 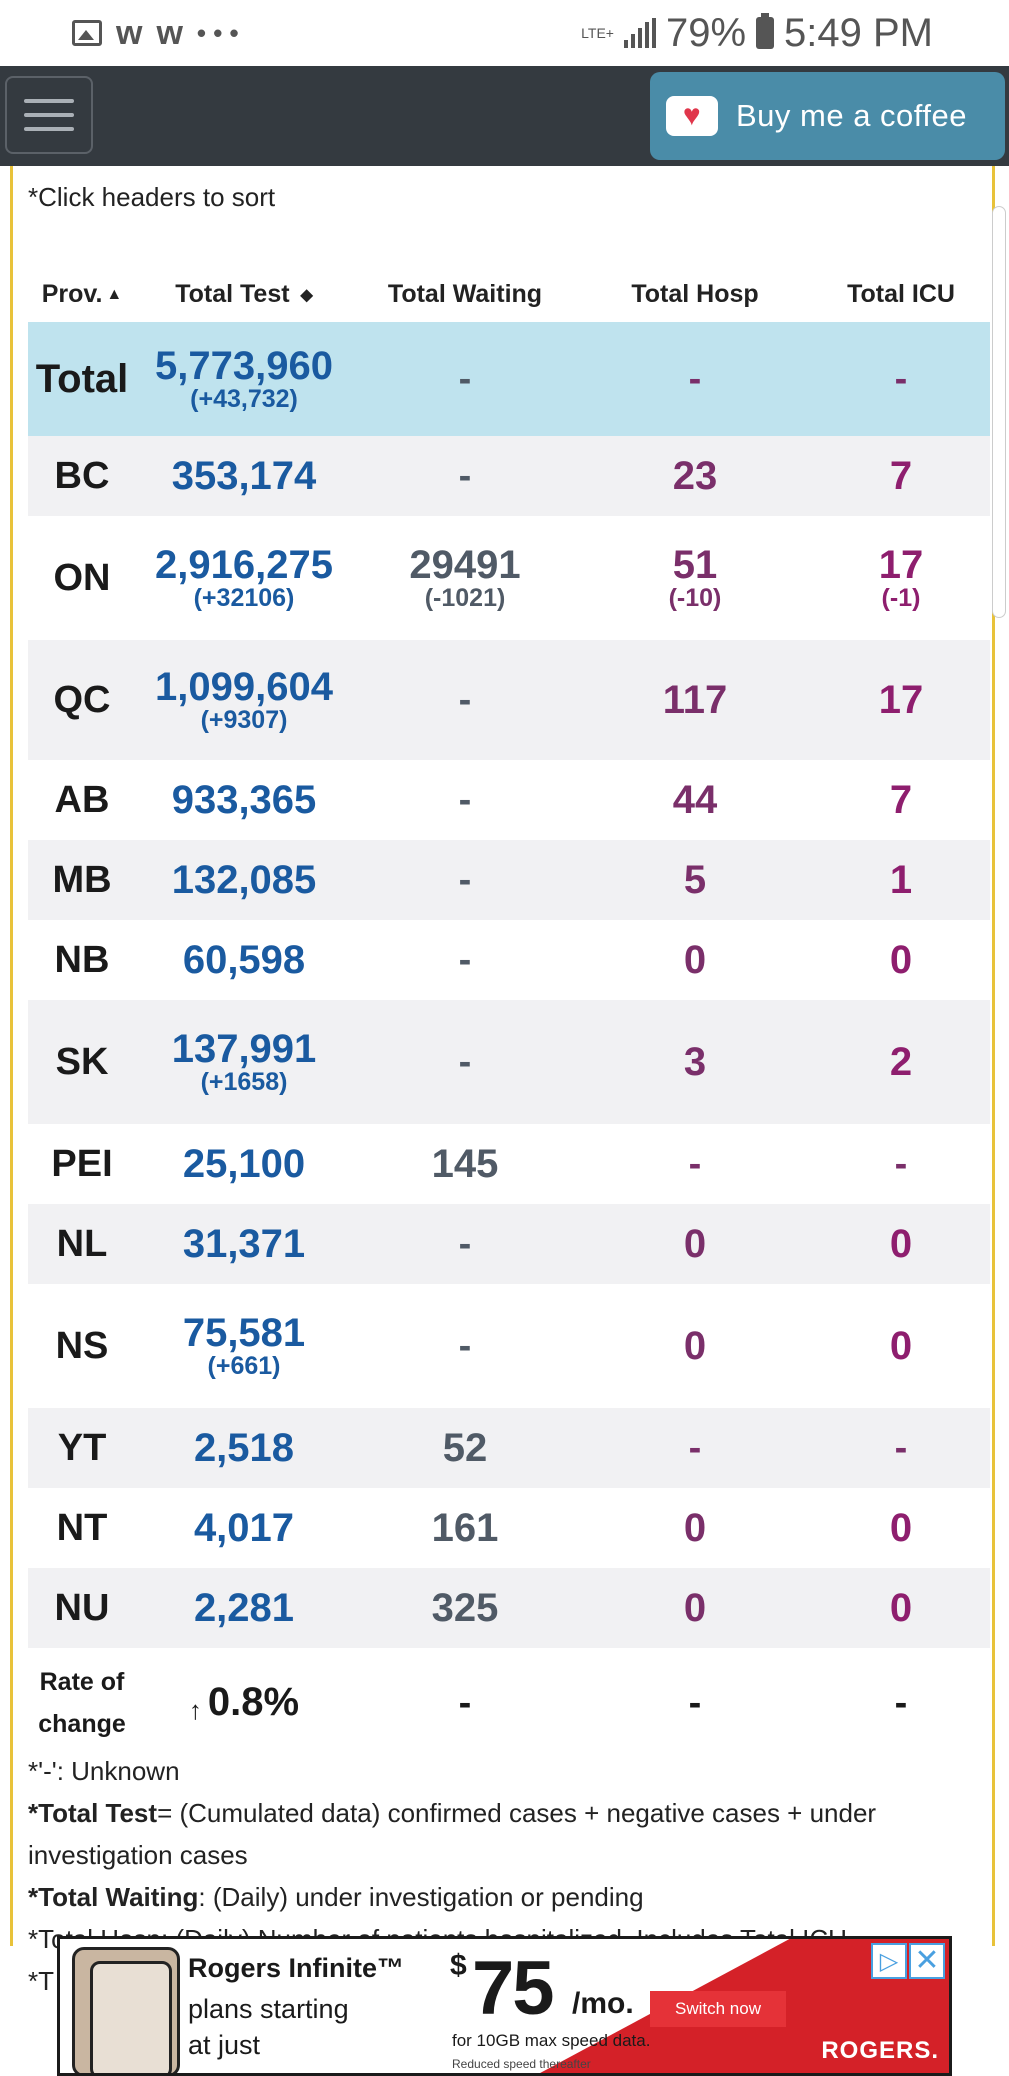 What do you see at coordinates (718, 2009) in the screenshot?
I see `ad-switch-now-button: Switch now` at bounding box center [718, 2009].